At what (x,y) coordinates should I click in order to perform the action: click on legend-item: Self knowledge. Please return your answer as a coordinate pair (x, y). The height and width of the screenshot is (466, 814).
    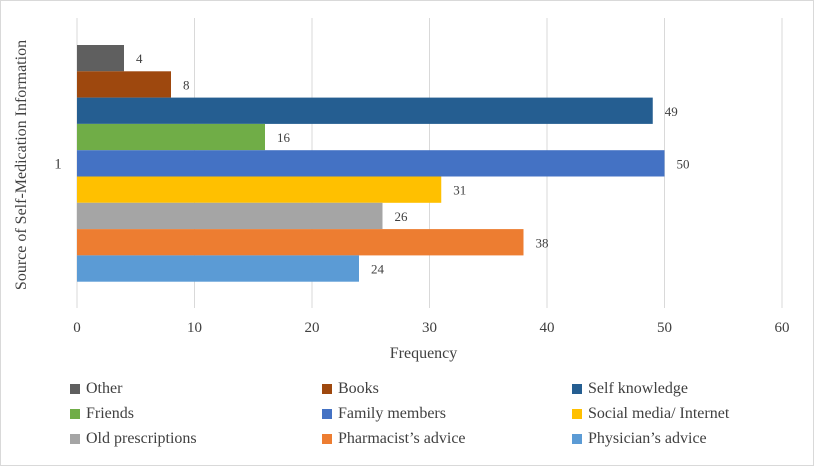
    Looking at the image, I should click on (630, 389).